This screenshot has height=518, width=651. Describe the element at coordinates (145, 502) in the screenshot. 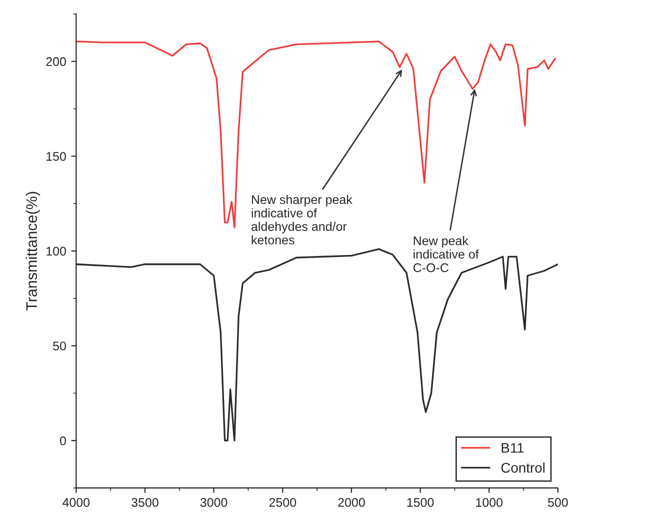

I see `x-tick-label: 3500` at that location.